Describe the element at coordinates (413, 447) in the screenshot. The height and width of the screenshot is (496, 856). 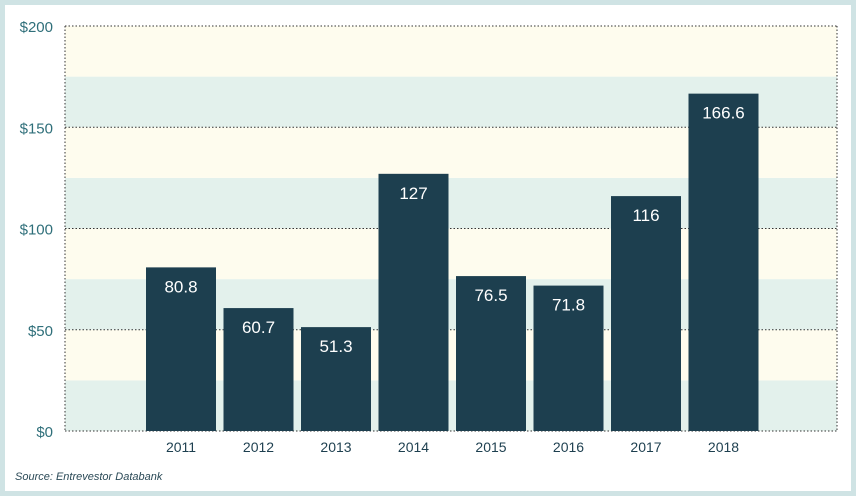
I see `x-tick-label: 2014` at that location.